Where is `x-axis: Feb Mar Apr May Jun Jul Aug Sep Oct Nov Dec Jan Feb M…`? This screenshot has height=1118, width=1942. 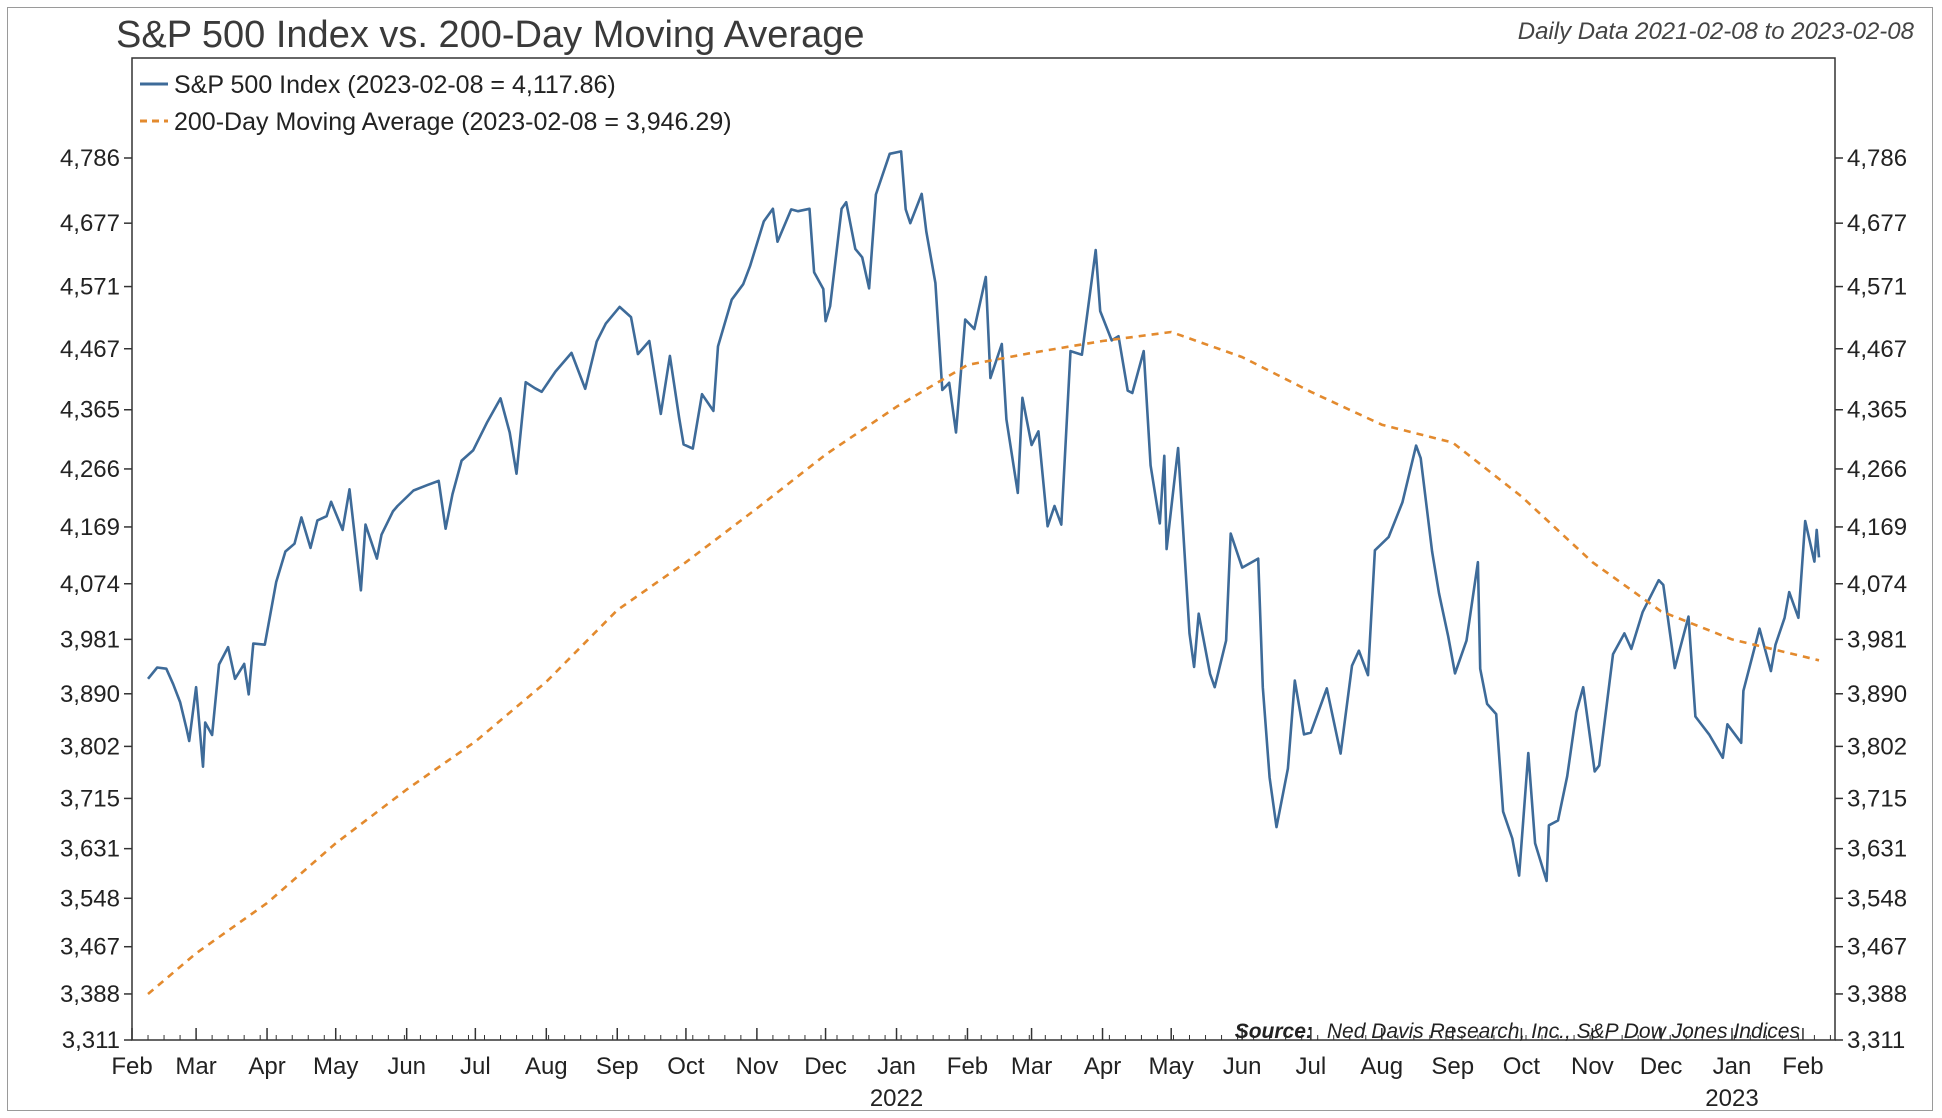
x-axis: Feb Mar Apr May Jun Jul Aug Sep Oct Nov Dec Jan Feb M… is located at coordinates (971, 1070).